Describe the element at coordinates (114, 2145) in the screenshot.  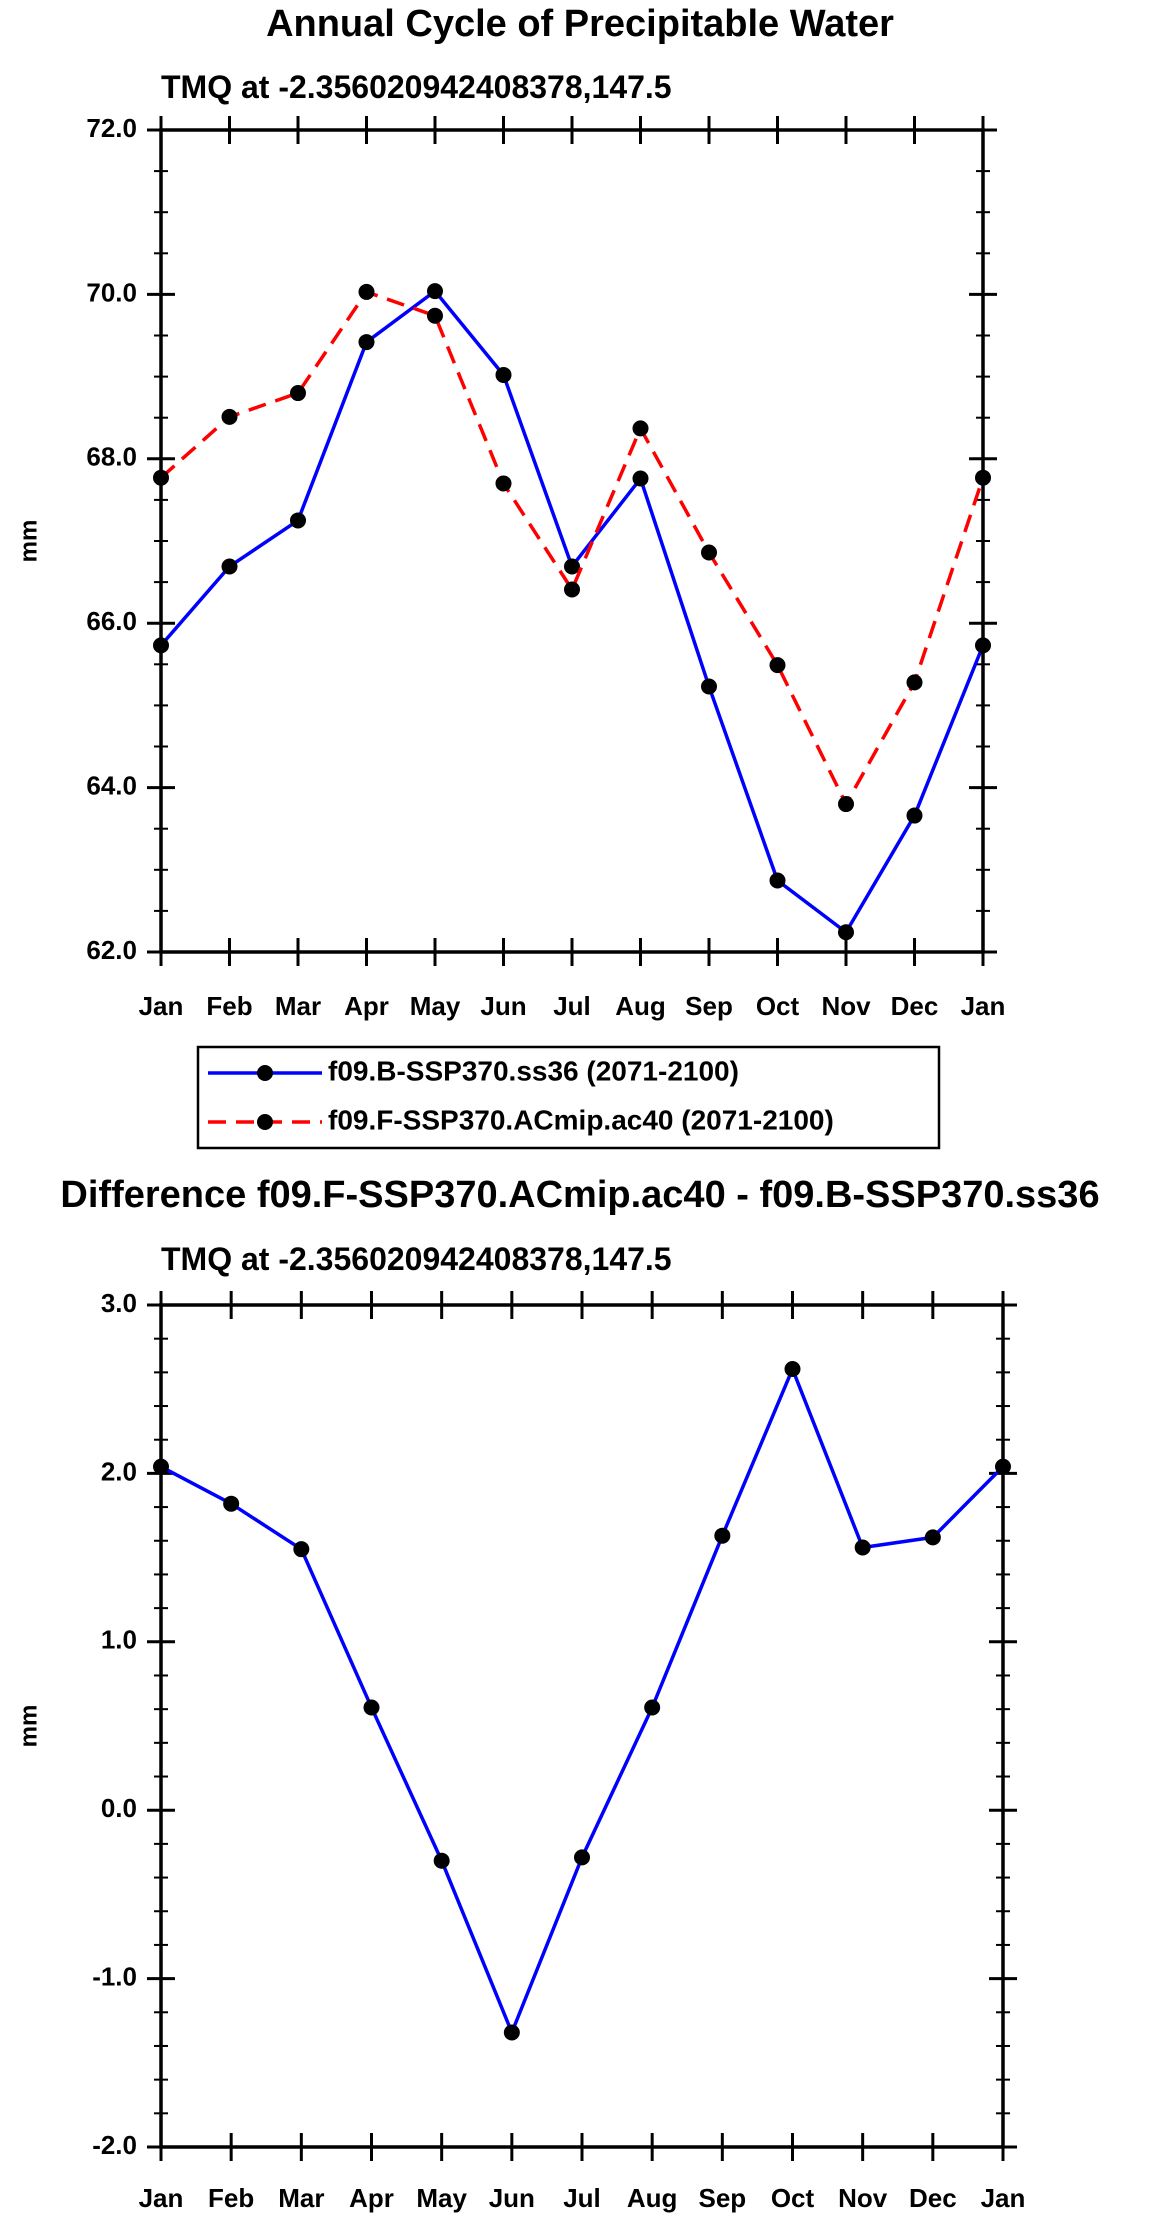
I see `y-tick-label: -2.0` at that location.